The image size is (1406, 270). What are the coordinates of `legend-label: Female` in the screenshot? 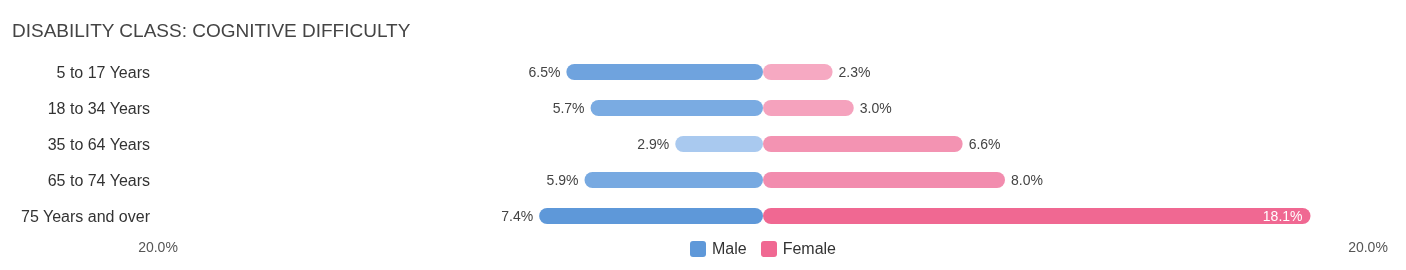 It's located at (809, 249).